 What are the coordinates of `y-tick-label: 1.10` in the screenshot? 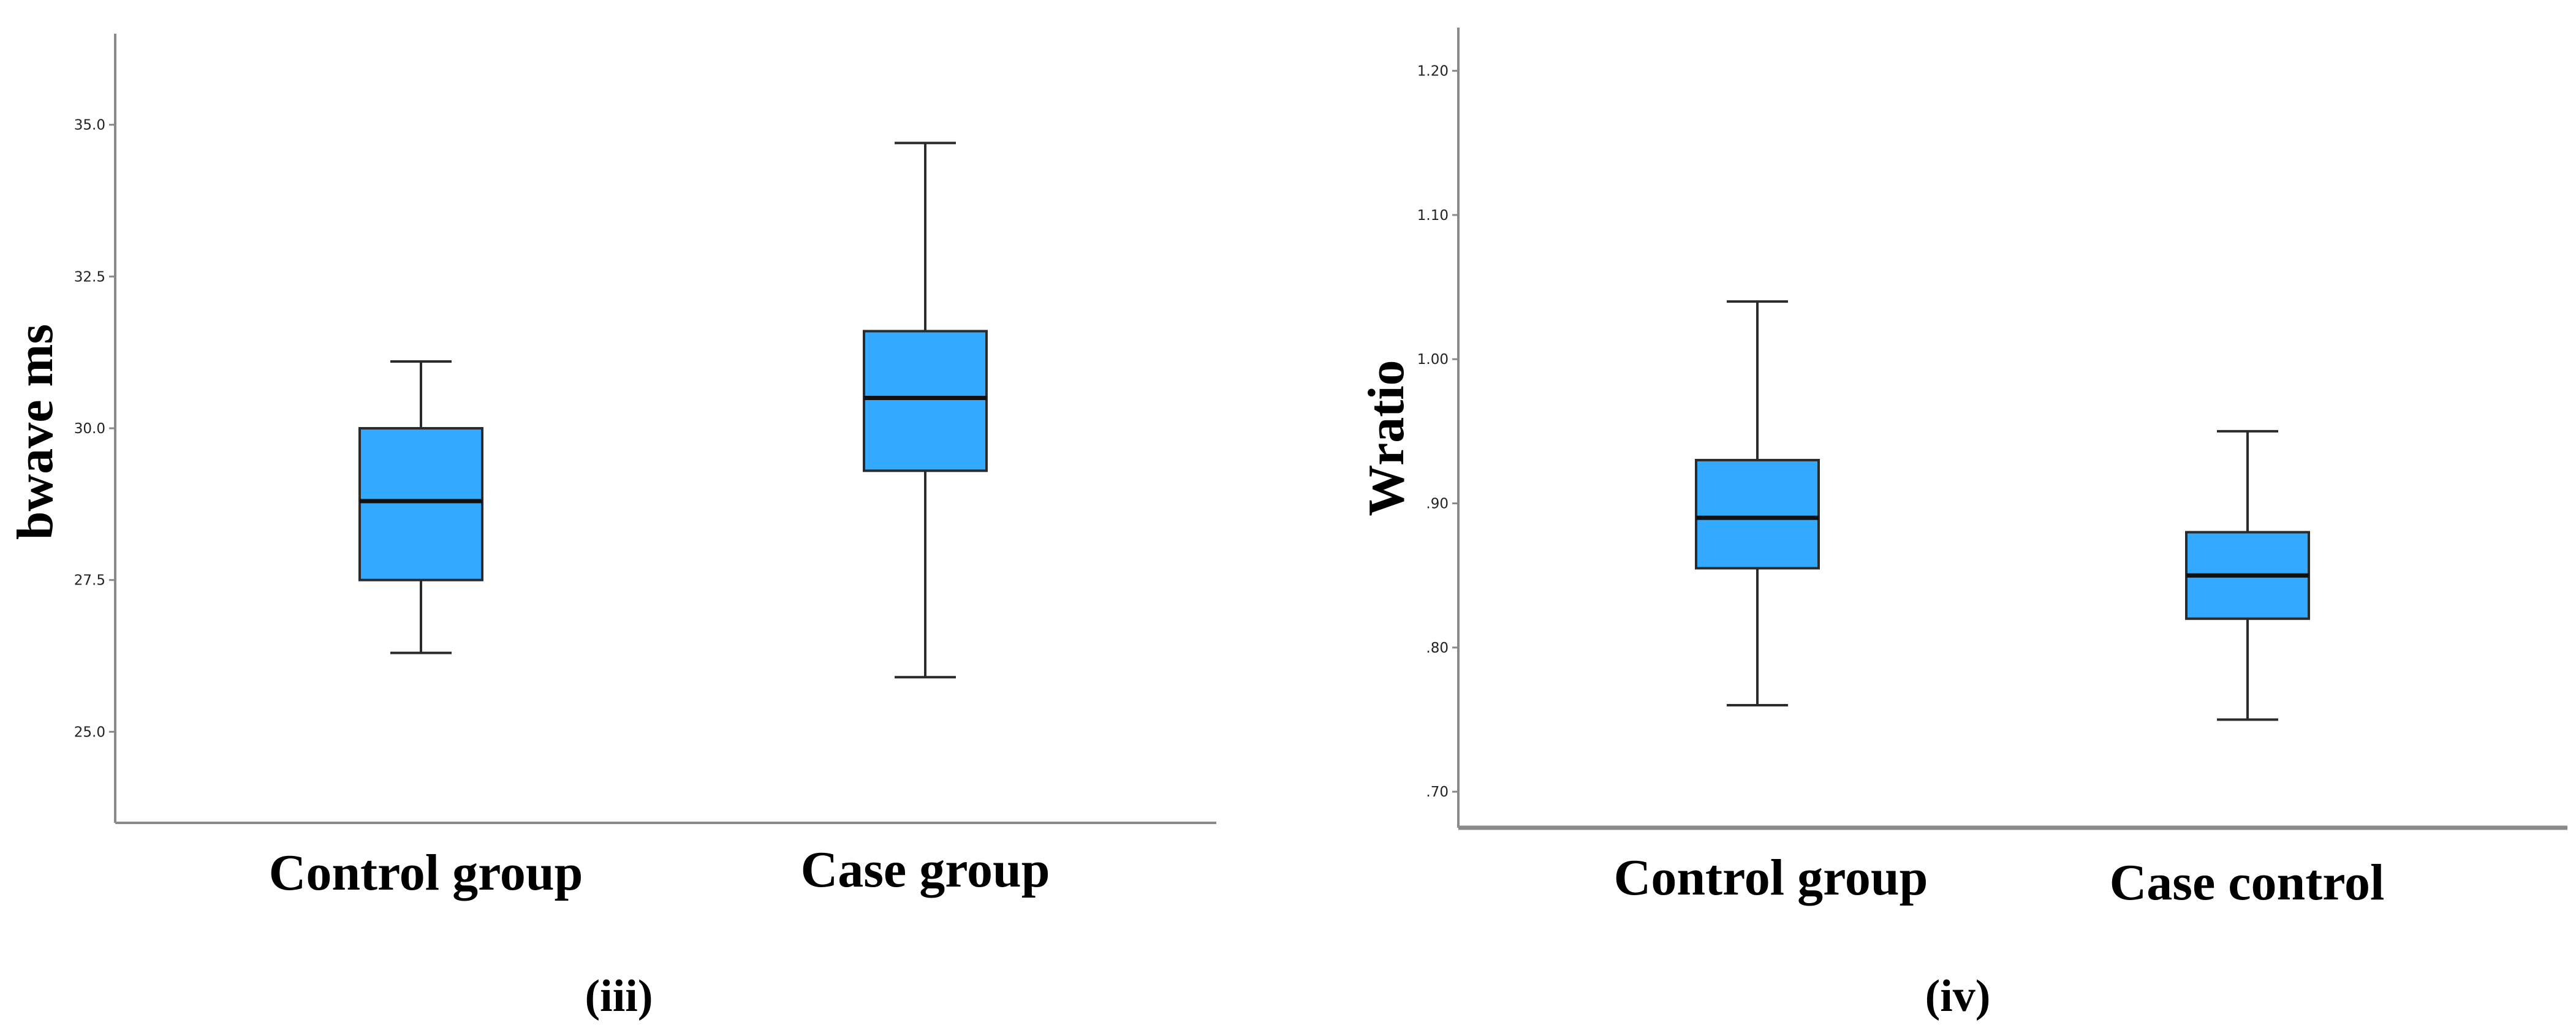 It's located at (1433, 216).